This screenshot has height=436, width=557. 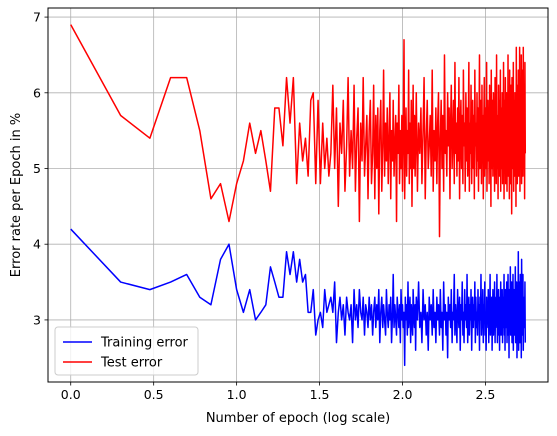 I want to click on legend-label-test: Test error, so click(x=131, y=363).